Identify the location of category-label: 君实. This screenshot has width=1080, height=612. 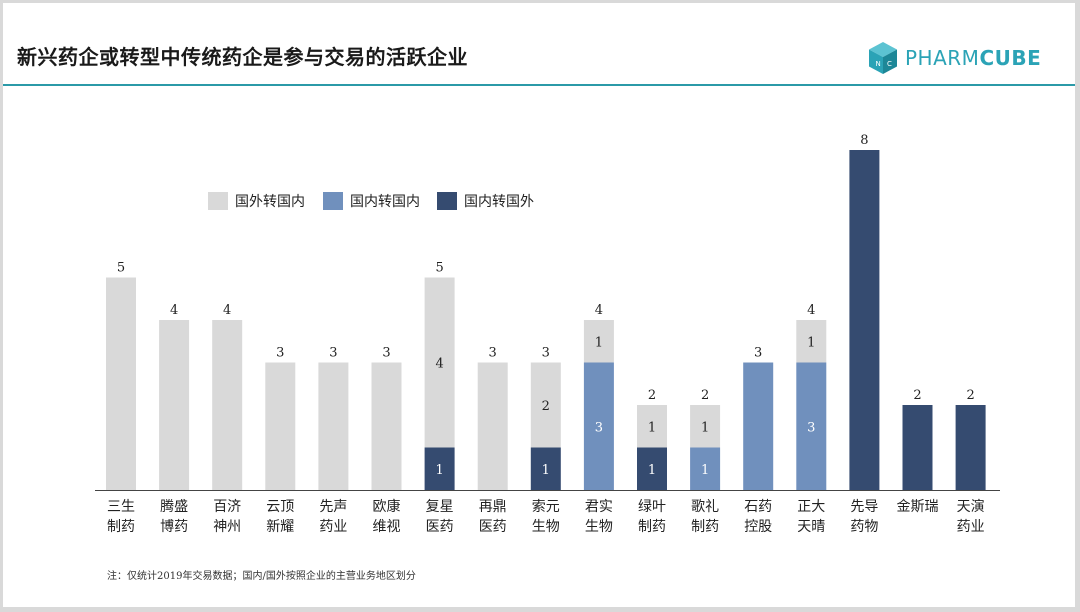
(599, 507).